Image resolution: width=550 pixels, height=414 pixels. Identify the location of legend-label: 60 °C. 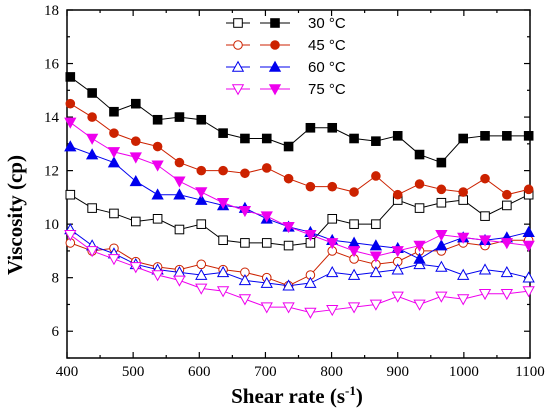
(327, 67).